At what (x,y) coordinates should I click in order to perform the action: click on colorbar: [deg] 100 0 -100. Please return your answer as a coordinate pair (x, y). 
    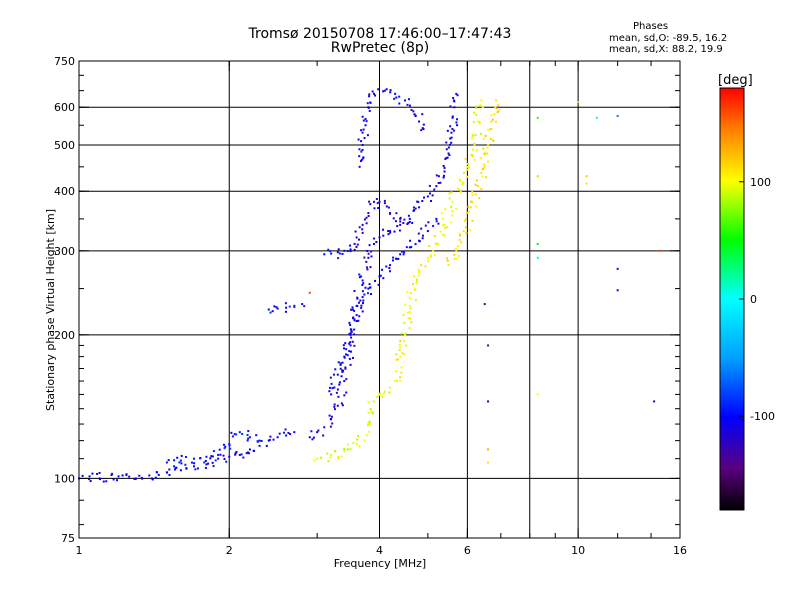
    Looking at the image, I should click on (746, 292).